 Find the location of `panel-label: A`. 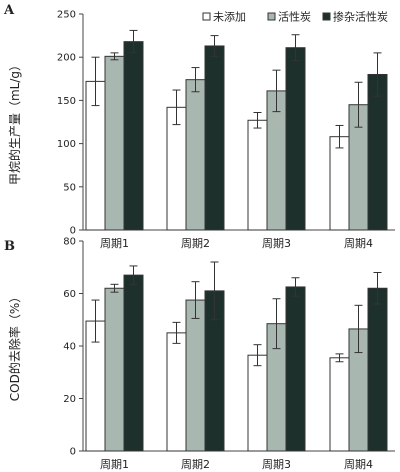

panel-label: A is located at coordinates (9, 10).